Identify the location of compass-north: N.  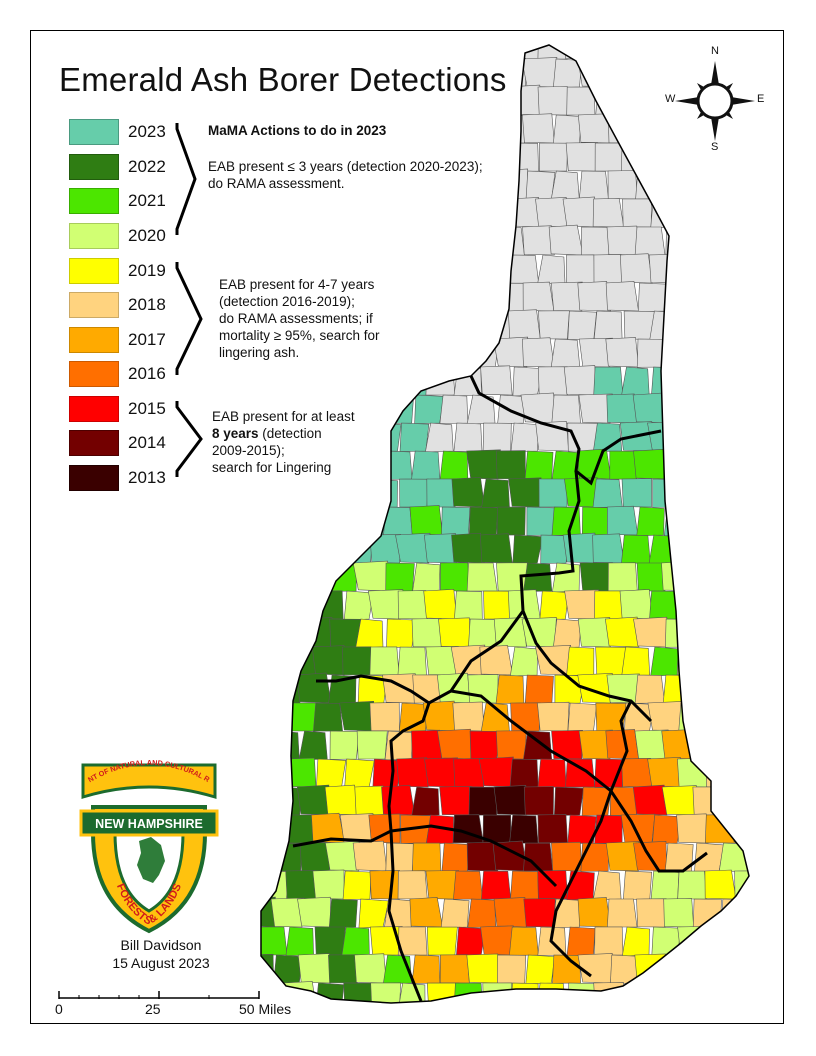
(715, 51).